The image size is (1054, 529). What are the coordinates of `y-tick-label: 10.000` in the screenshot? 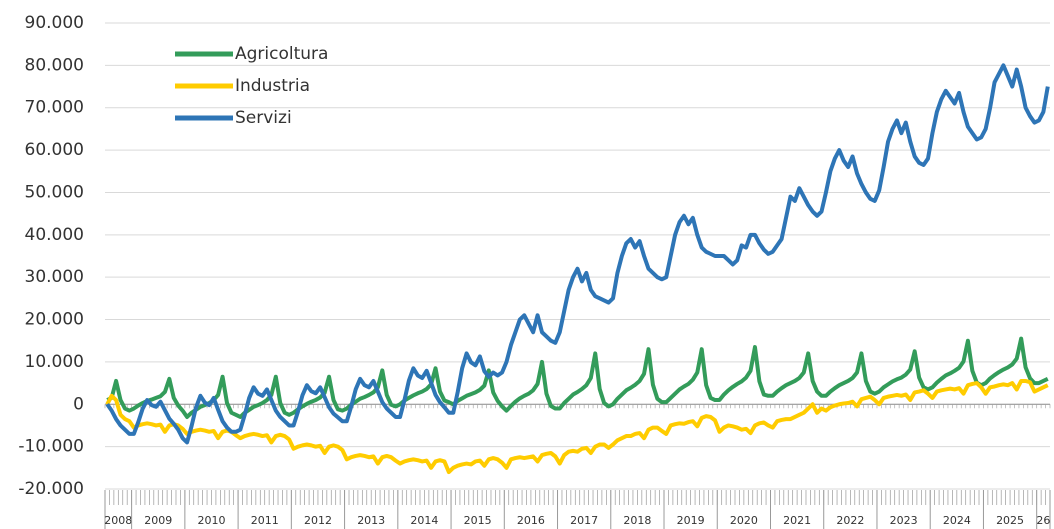 It's located at (54, 362).